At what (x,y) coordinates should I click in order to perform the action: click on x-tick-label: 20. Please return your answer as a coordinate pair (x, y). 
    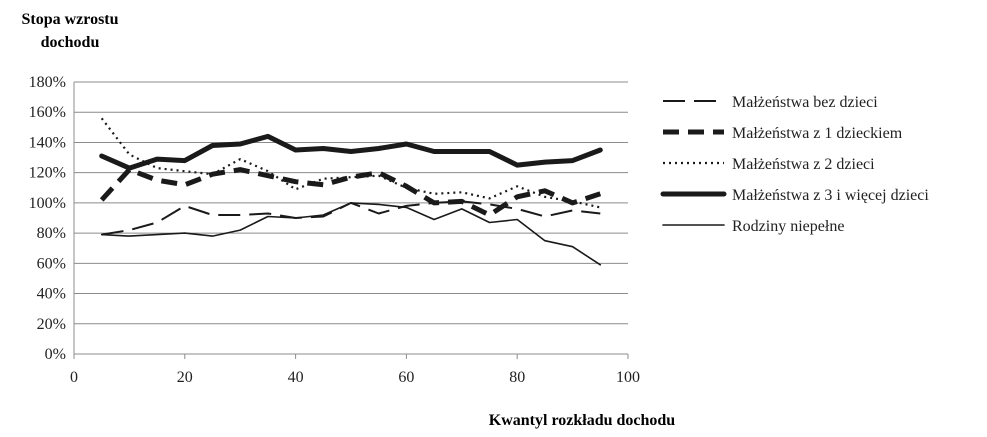
    Looking at the image, I should click on (185, 377).